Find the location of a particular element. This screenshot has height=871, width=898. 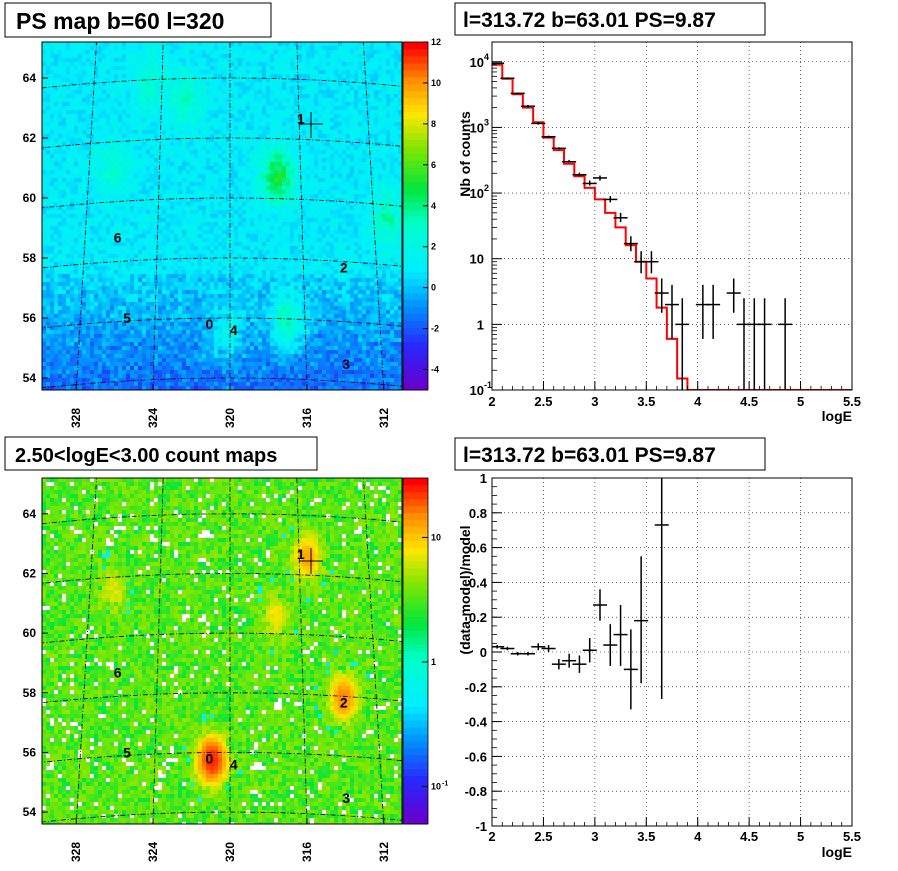

spectrum-title: l=313.72 b=63.01 PS=9.87 is located at coordinates (589, 20).